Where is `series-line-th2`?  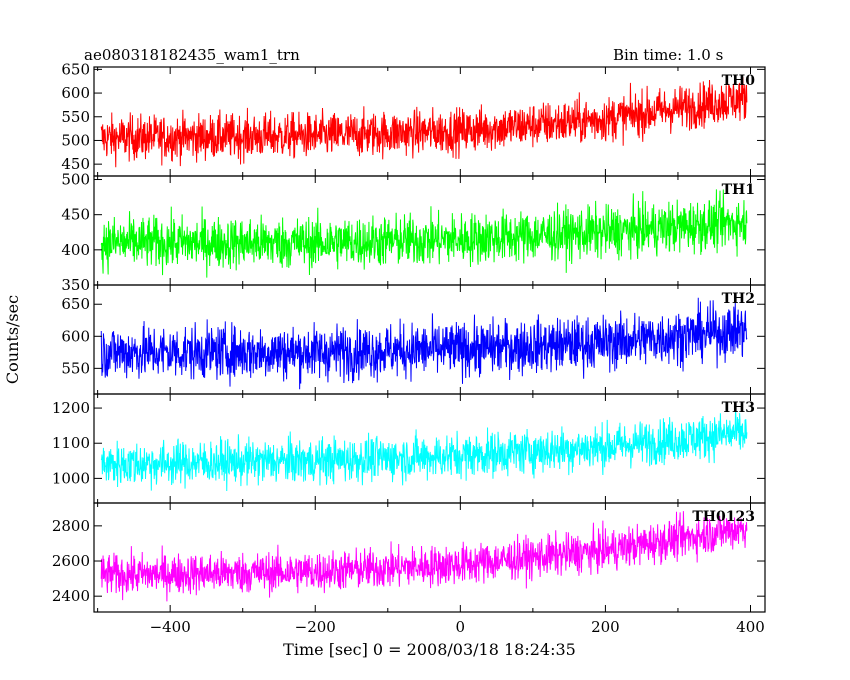
series-line-th2 is located at coordinates (424, 343).